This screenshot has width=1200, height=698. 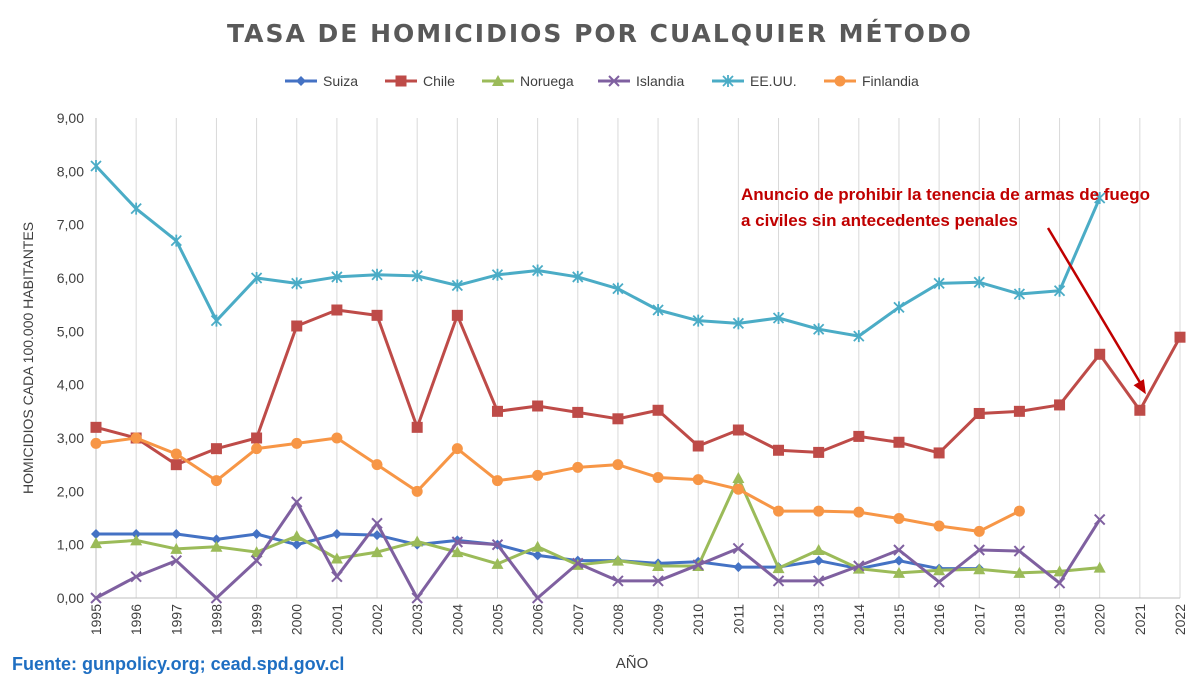 I want to click on x-tick-label: 2019, so click(x=1060, y=619).